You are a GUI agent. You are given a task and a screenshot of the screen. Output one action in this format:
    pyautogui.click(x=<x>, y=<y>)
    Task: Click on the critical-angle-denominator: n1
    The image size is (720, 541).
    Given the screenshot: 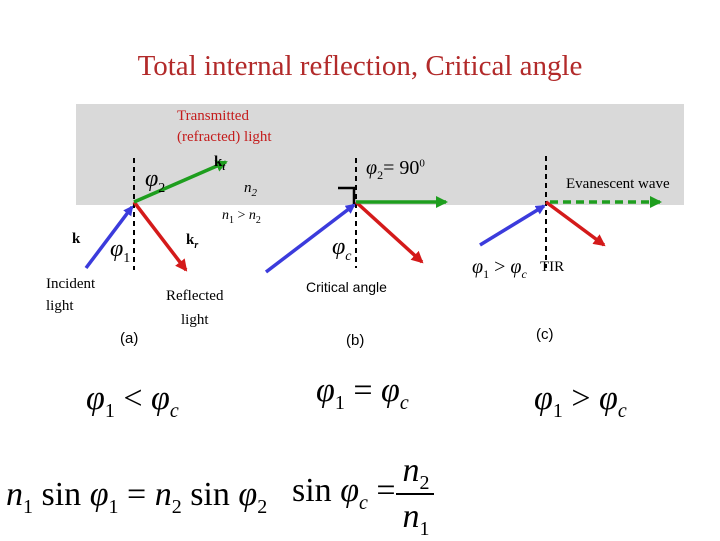 What is the action you would take?
    pyautogui.click(x=416, y=519)
    